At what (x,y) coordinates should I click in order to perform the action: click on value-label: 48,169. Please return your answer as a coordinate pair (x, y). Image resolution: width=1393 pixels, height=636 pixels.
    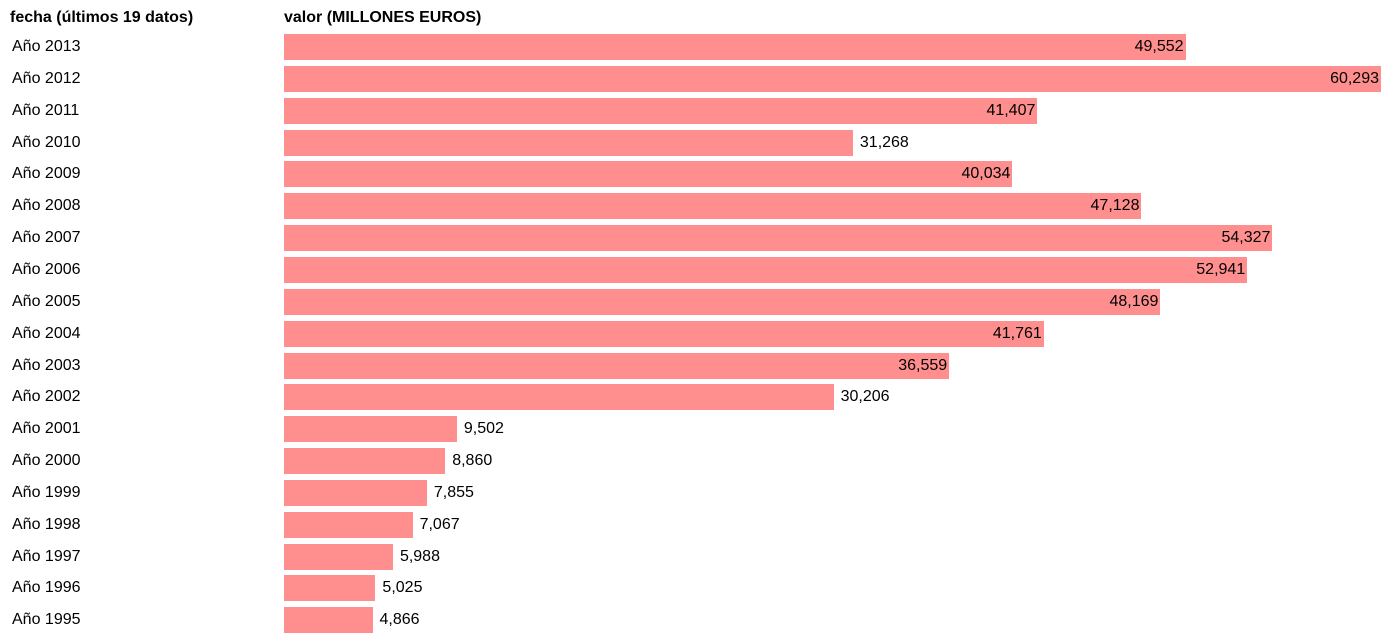
    Looking at the image, I should click on (1134, 301).